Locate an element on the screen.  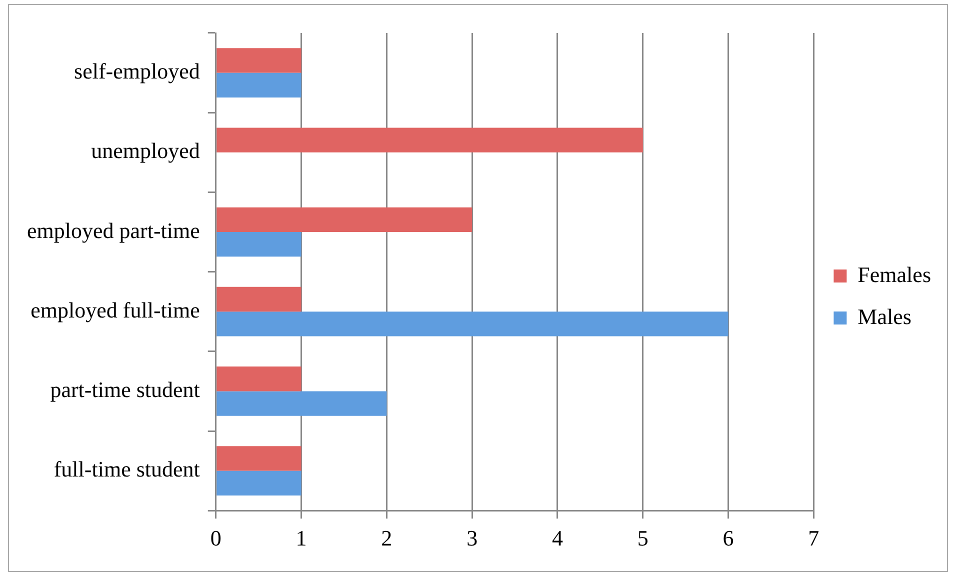
x-tick-label: 2 is located at coordinates (386, 538).